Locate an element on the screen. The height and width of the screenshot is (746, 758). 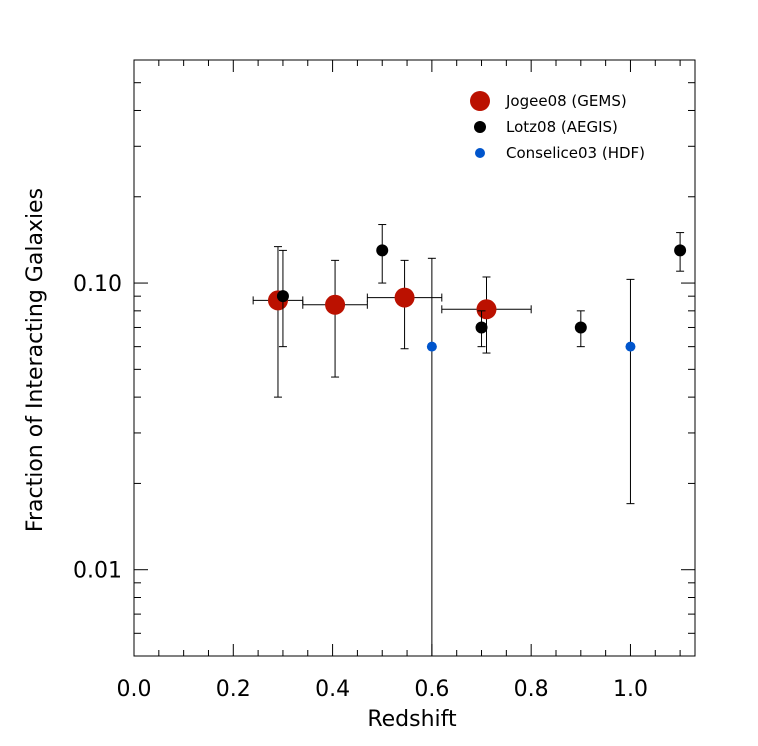
x-axis-title: Redshift is located at coordinates (412, 719).